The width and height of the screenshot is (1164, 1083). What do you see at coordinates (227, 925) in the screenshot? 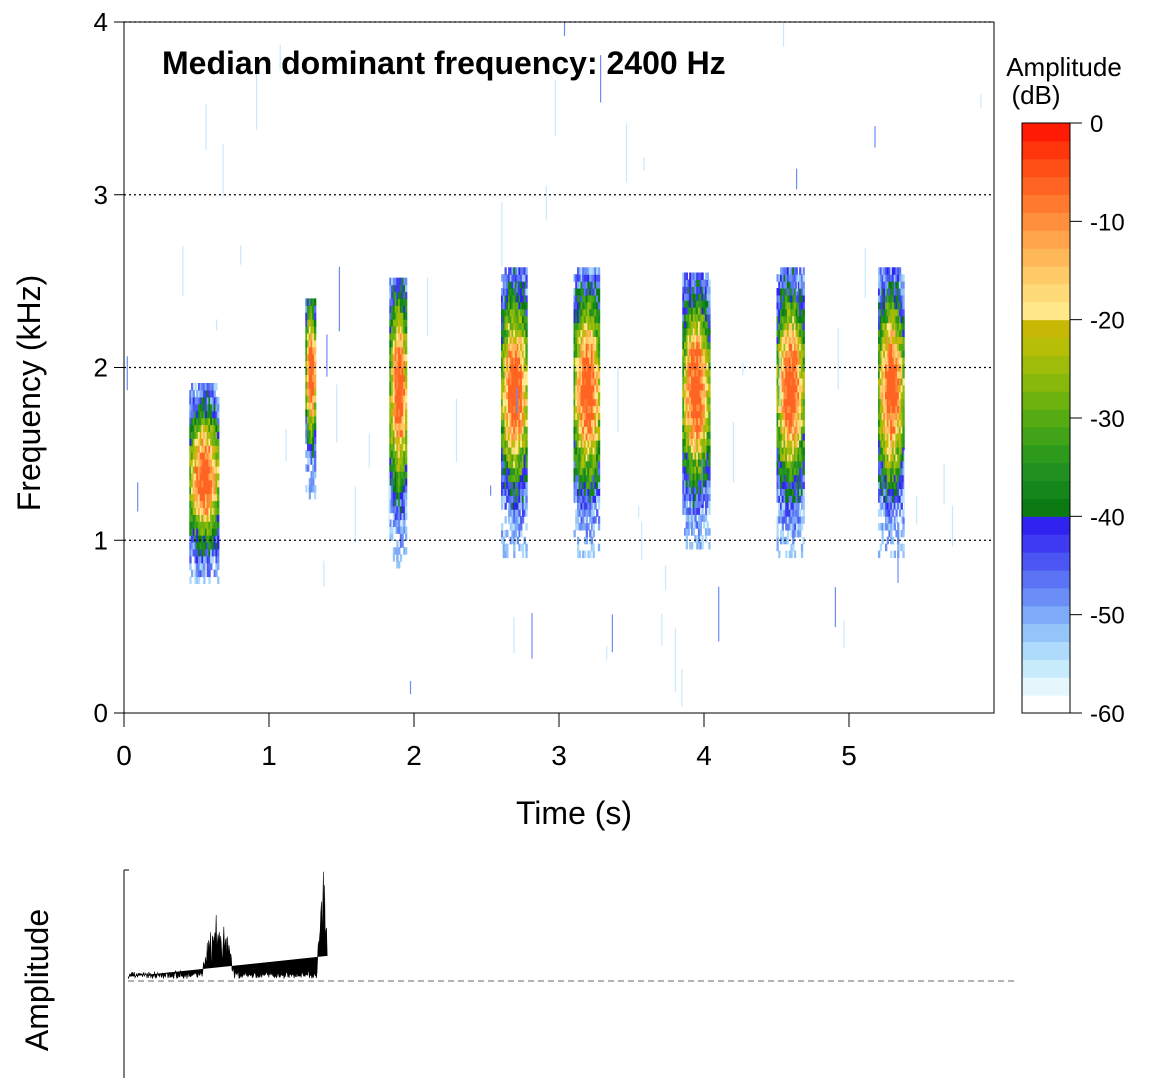
I see `oscillogram-waveform` at bounding box center [227, 925].